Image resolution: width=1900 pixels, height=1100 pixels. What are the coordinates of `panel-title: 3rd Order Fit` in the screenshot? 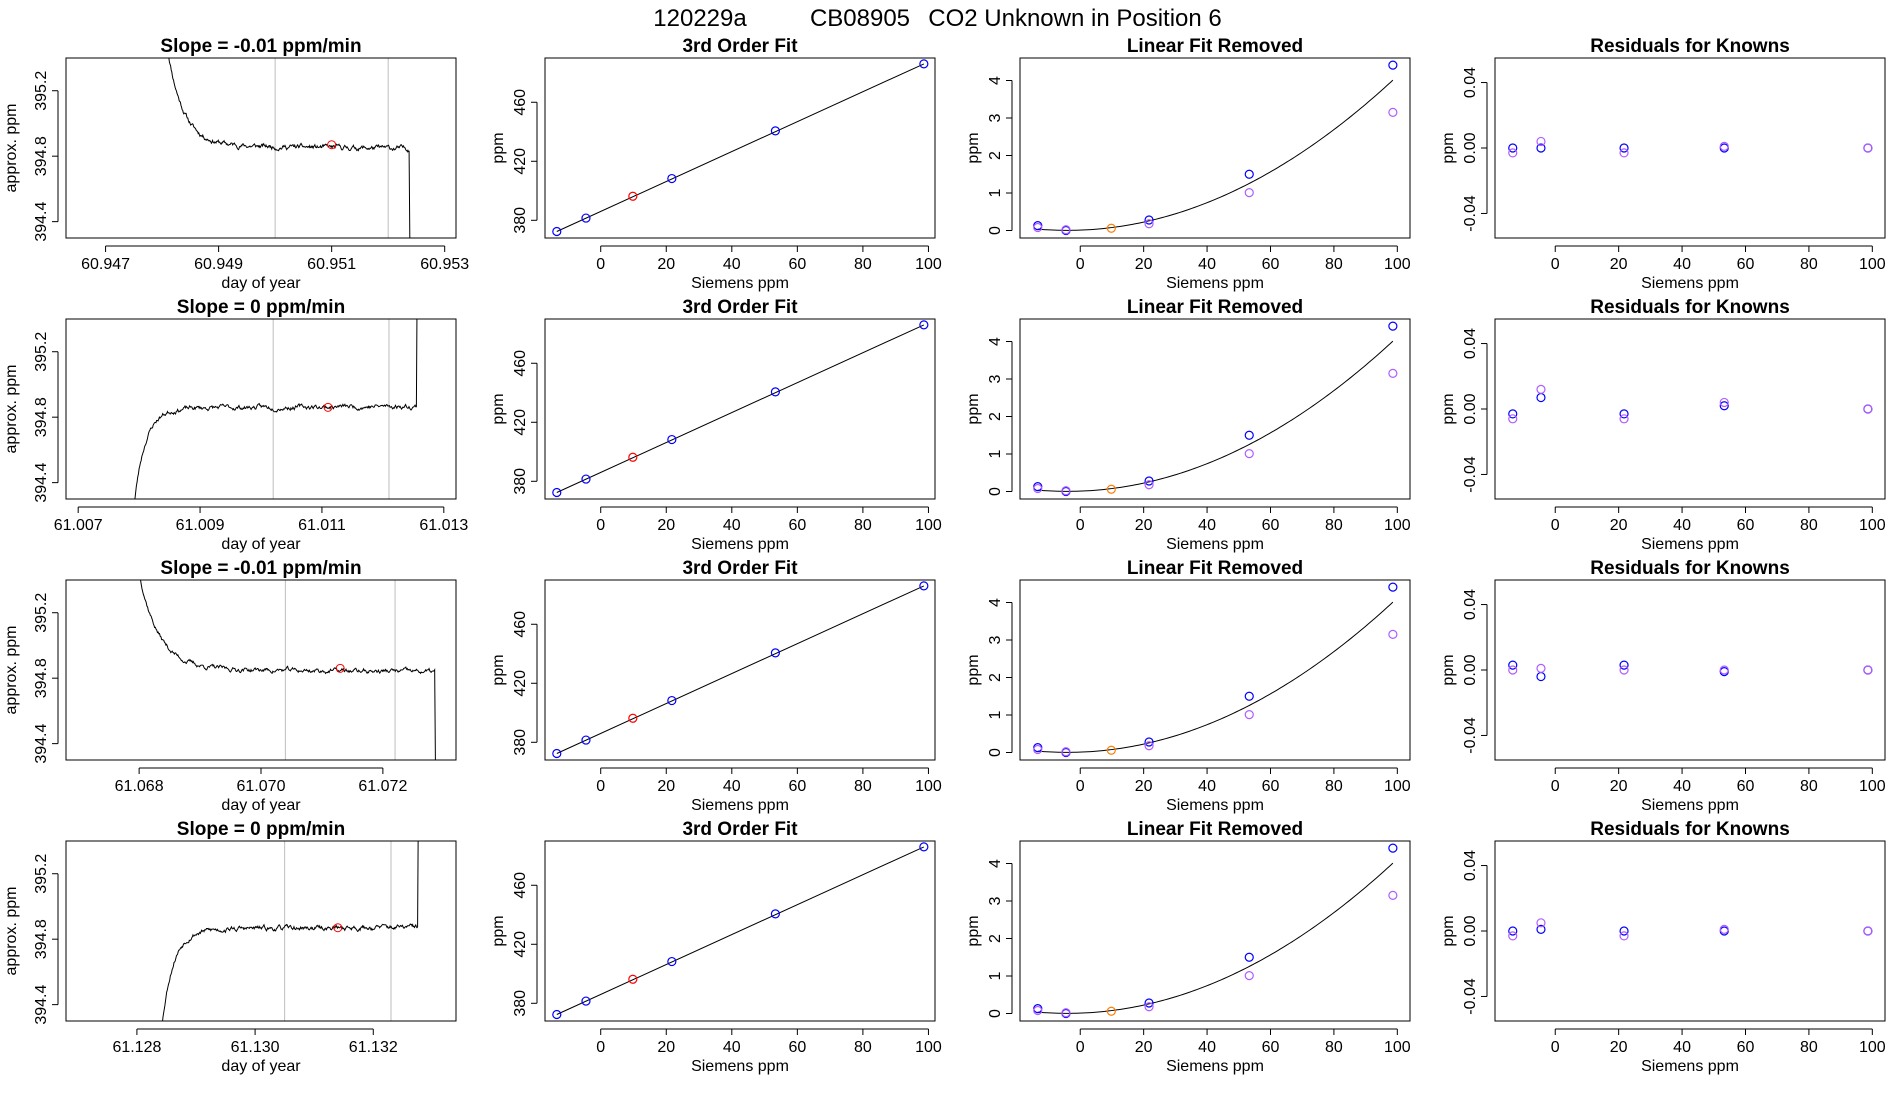 It's located at (740, 568).